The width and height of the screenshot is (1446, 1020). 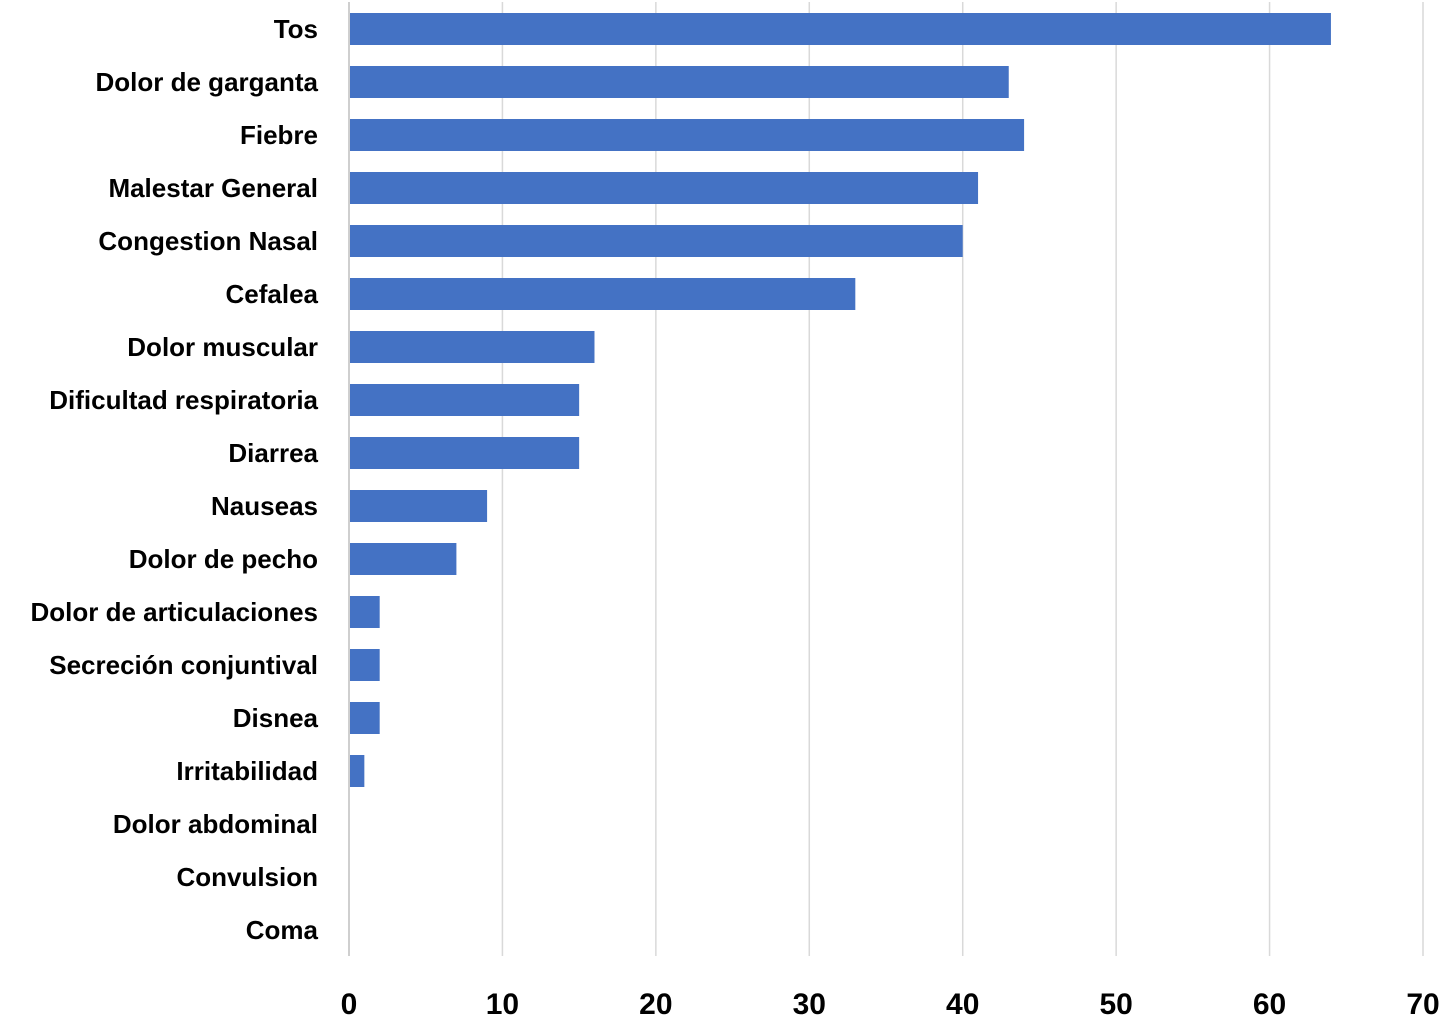 I want to click on x-tick-label: 30, so click(x=809, y=1004).